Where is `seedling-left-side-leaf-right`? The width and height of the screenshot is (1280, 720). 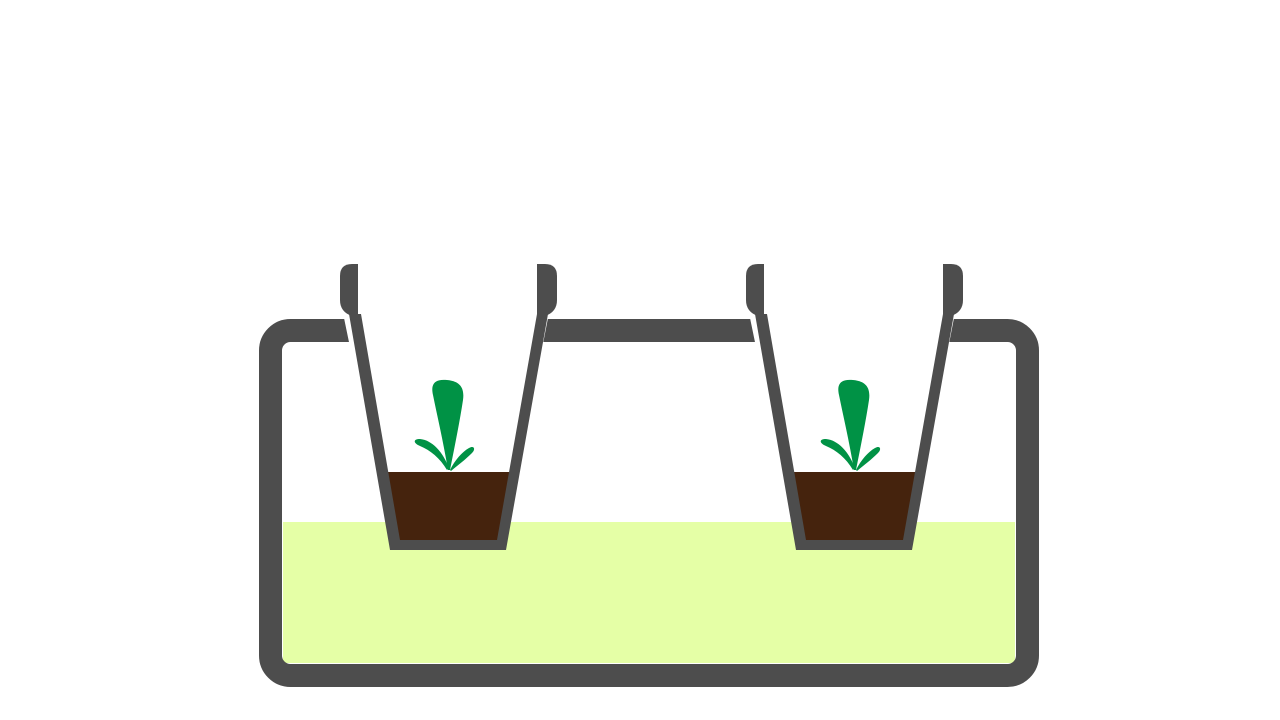 seedling-left-side-leaf-right is located at coordinates (462, 458).